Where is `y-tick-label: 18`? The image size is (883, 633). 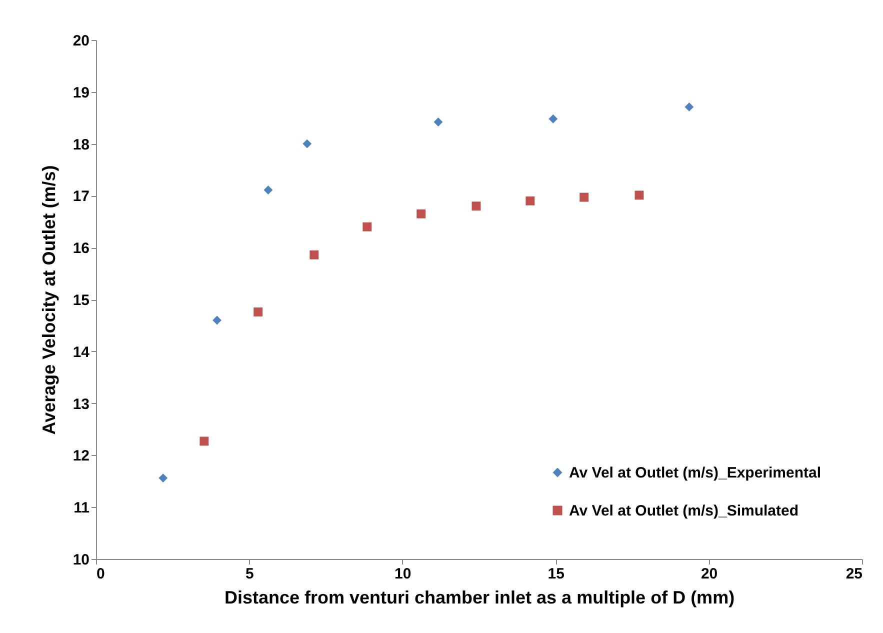
y-tick-label: 18 is located at coordinates (81, 145).